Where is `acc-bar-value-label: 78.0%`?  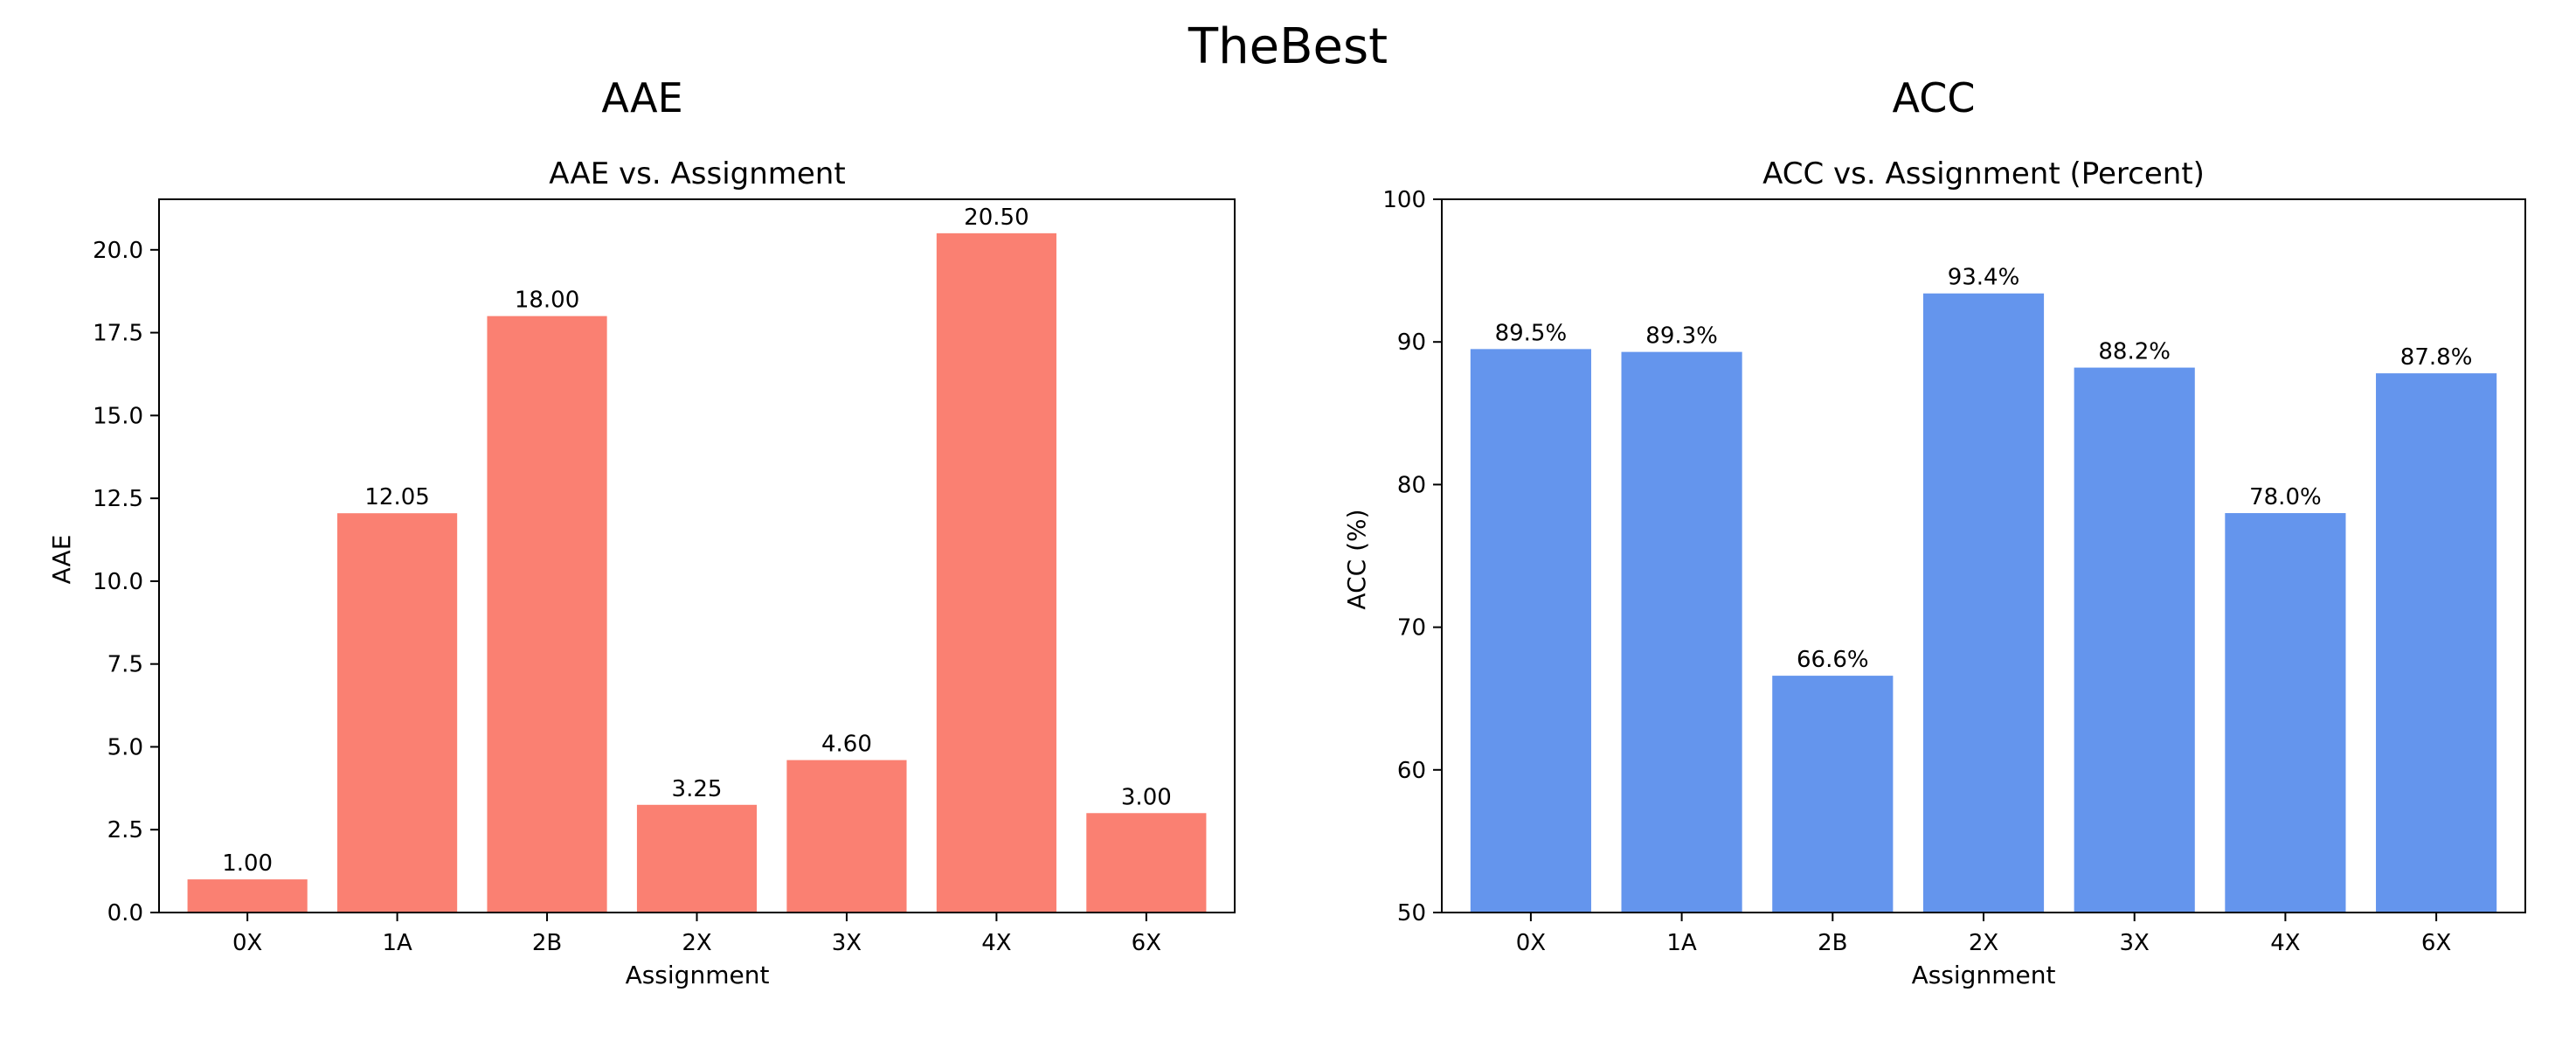
acc-bar-value-label: 78.0% is located at coordinates (2285, 497).